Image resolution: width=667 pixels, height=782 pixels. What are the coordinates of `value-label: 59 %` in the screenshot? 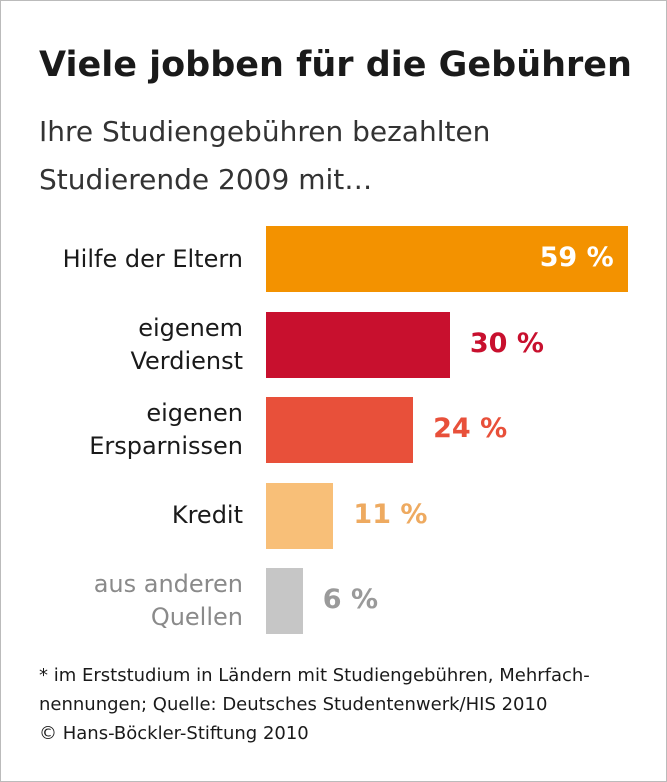 It's located at (576, 257).